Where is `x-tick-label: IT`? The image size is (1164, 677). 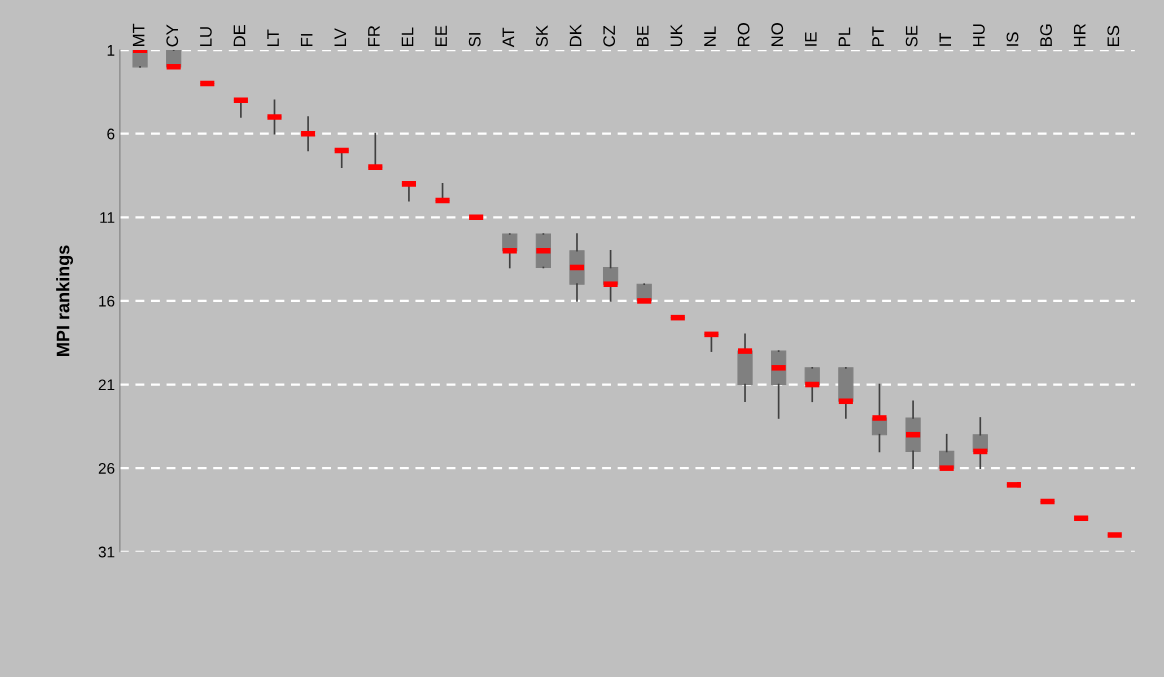
x-tick-label: IT is located at coordinates (945, 39).